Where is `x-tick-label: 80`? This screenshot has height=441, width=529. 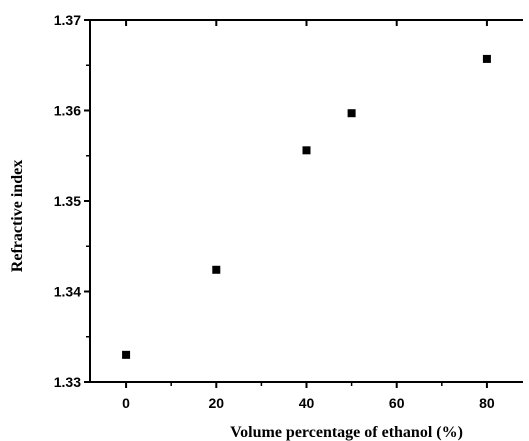
x-tick-label: 80 is located at coordinates (487, 403).